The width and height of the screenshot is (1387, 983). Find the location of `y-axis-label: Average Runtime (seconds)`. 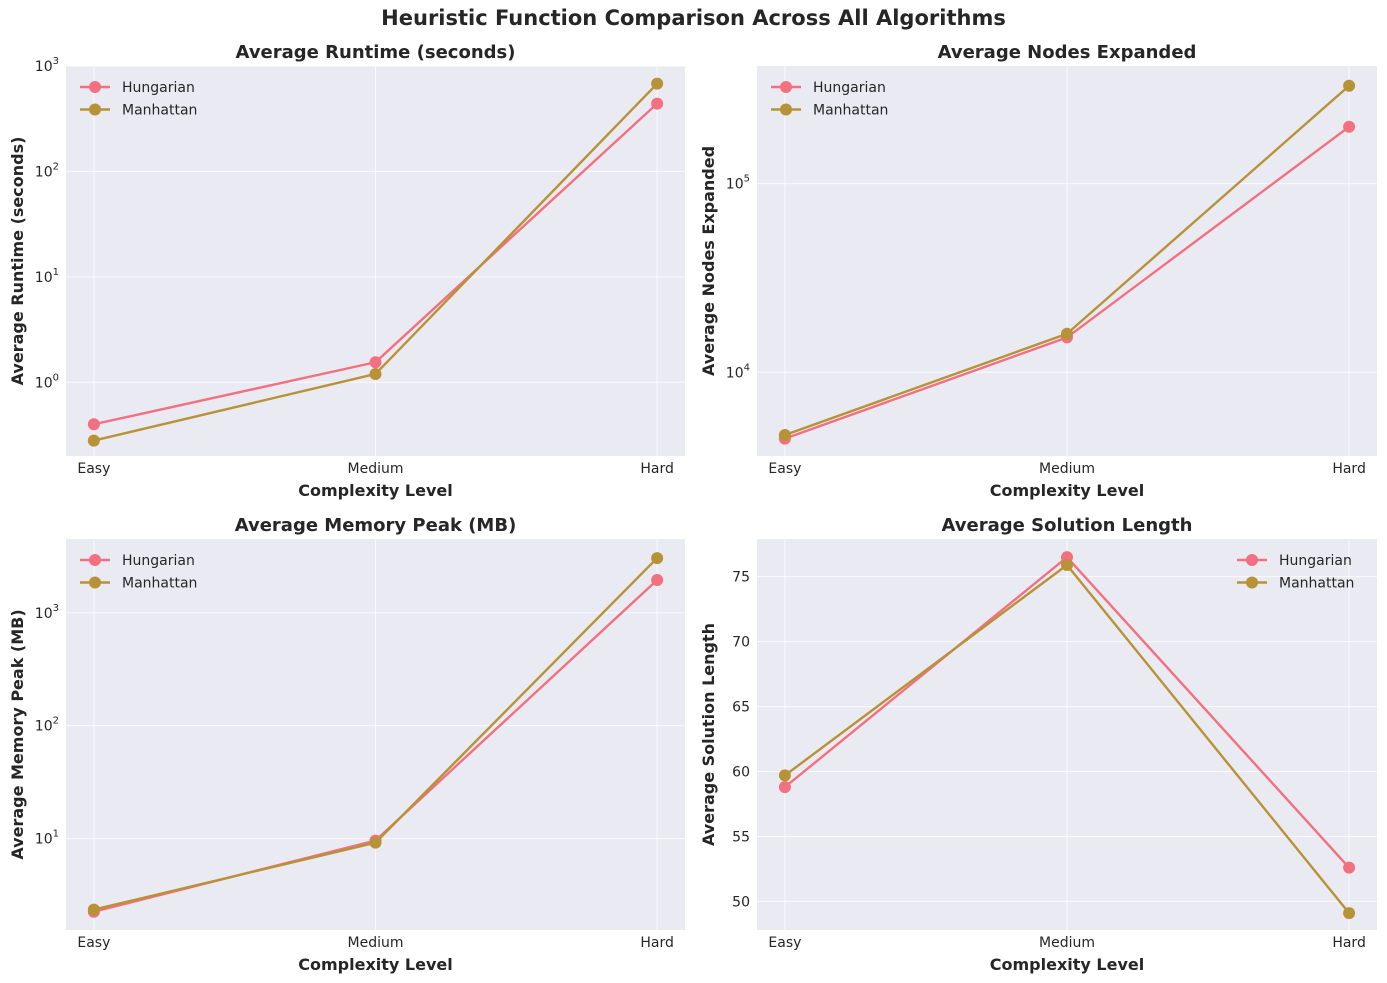

y-axis-label: Average Runtime (seconds) is located at coordinates (17, 261).